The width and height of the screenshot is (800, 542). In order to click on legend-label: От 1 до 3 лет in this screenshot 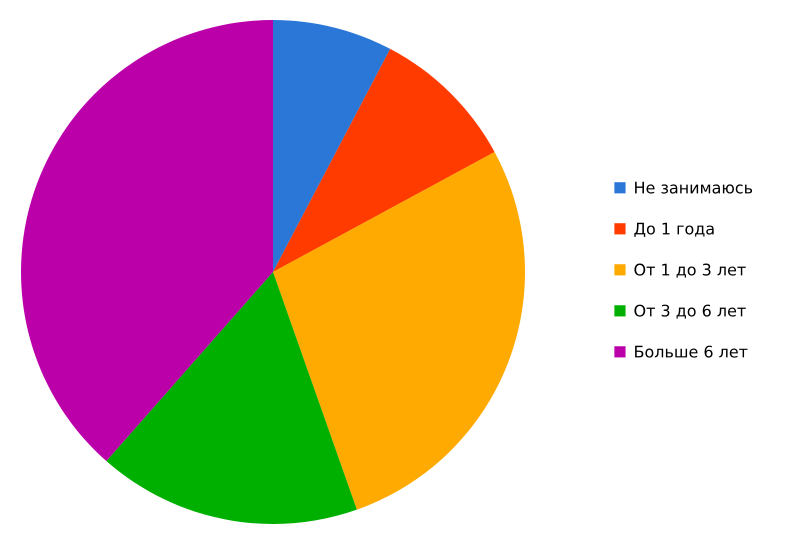, I will do `click(690, 271)`.